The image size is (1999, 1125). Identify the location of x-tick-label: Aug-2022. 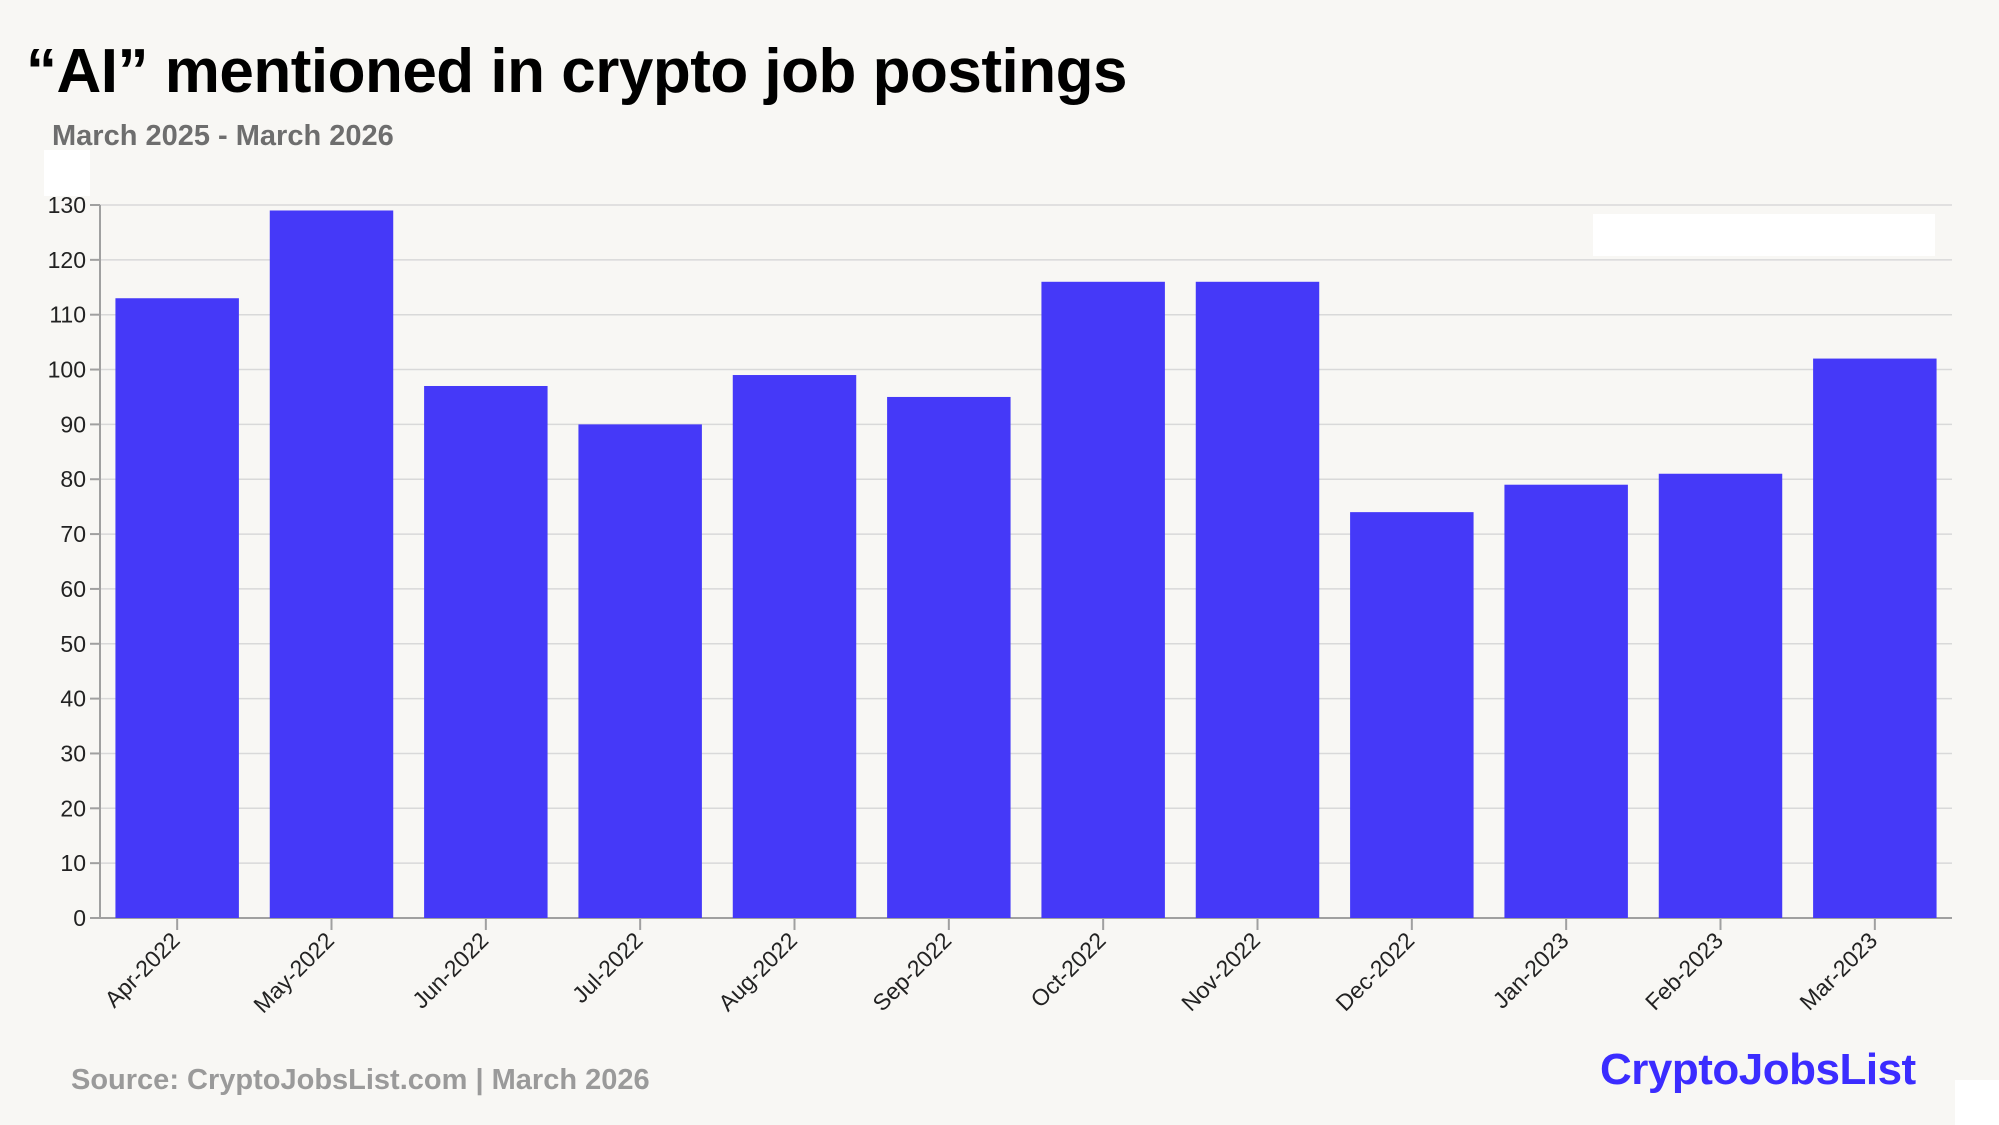
(757, 971).